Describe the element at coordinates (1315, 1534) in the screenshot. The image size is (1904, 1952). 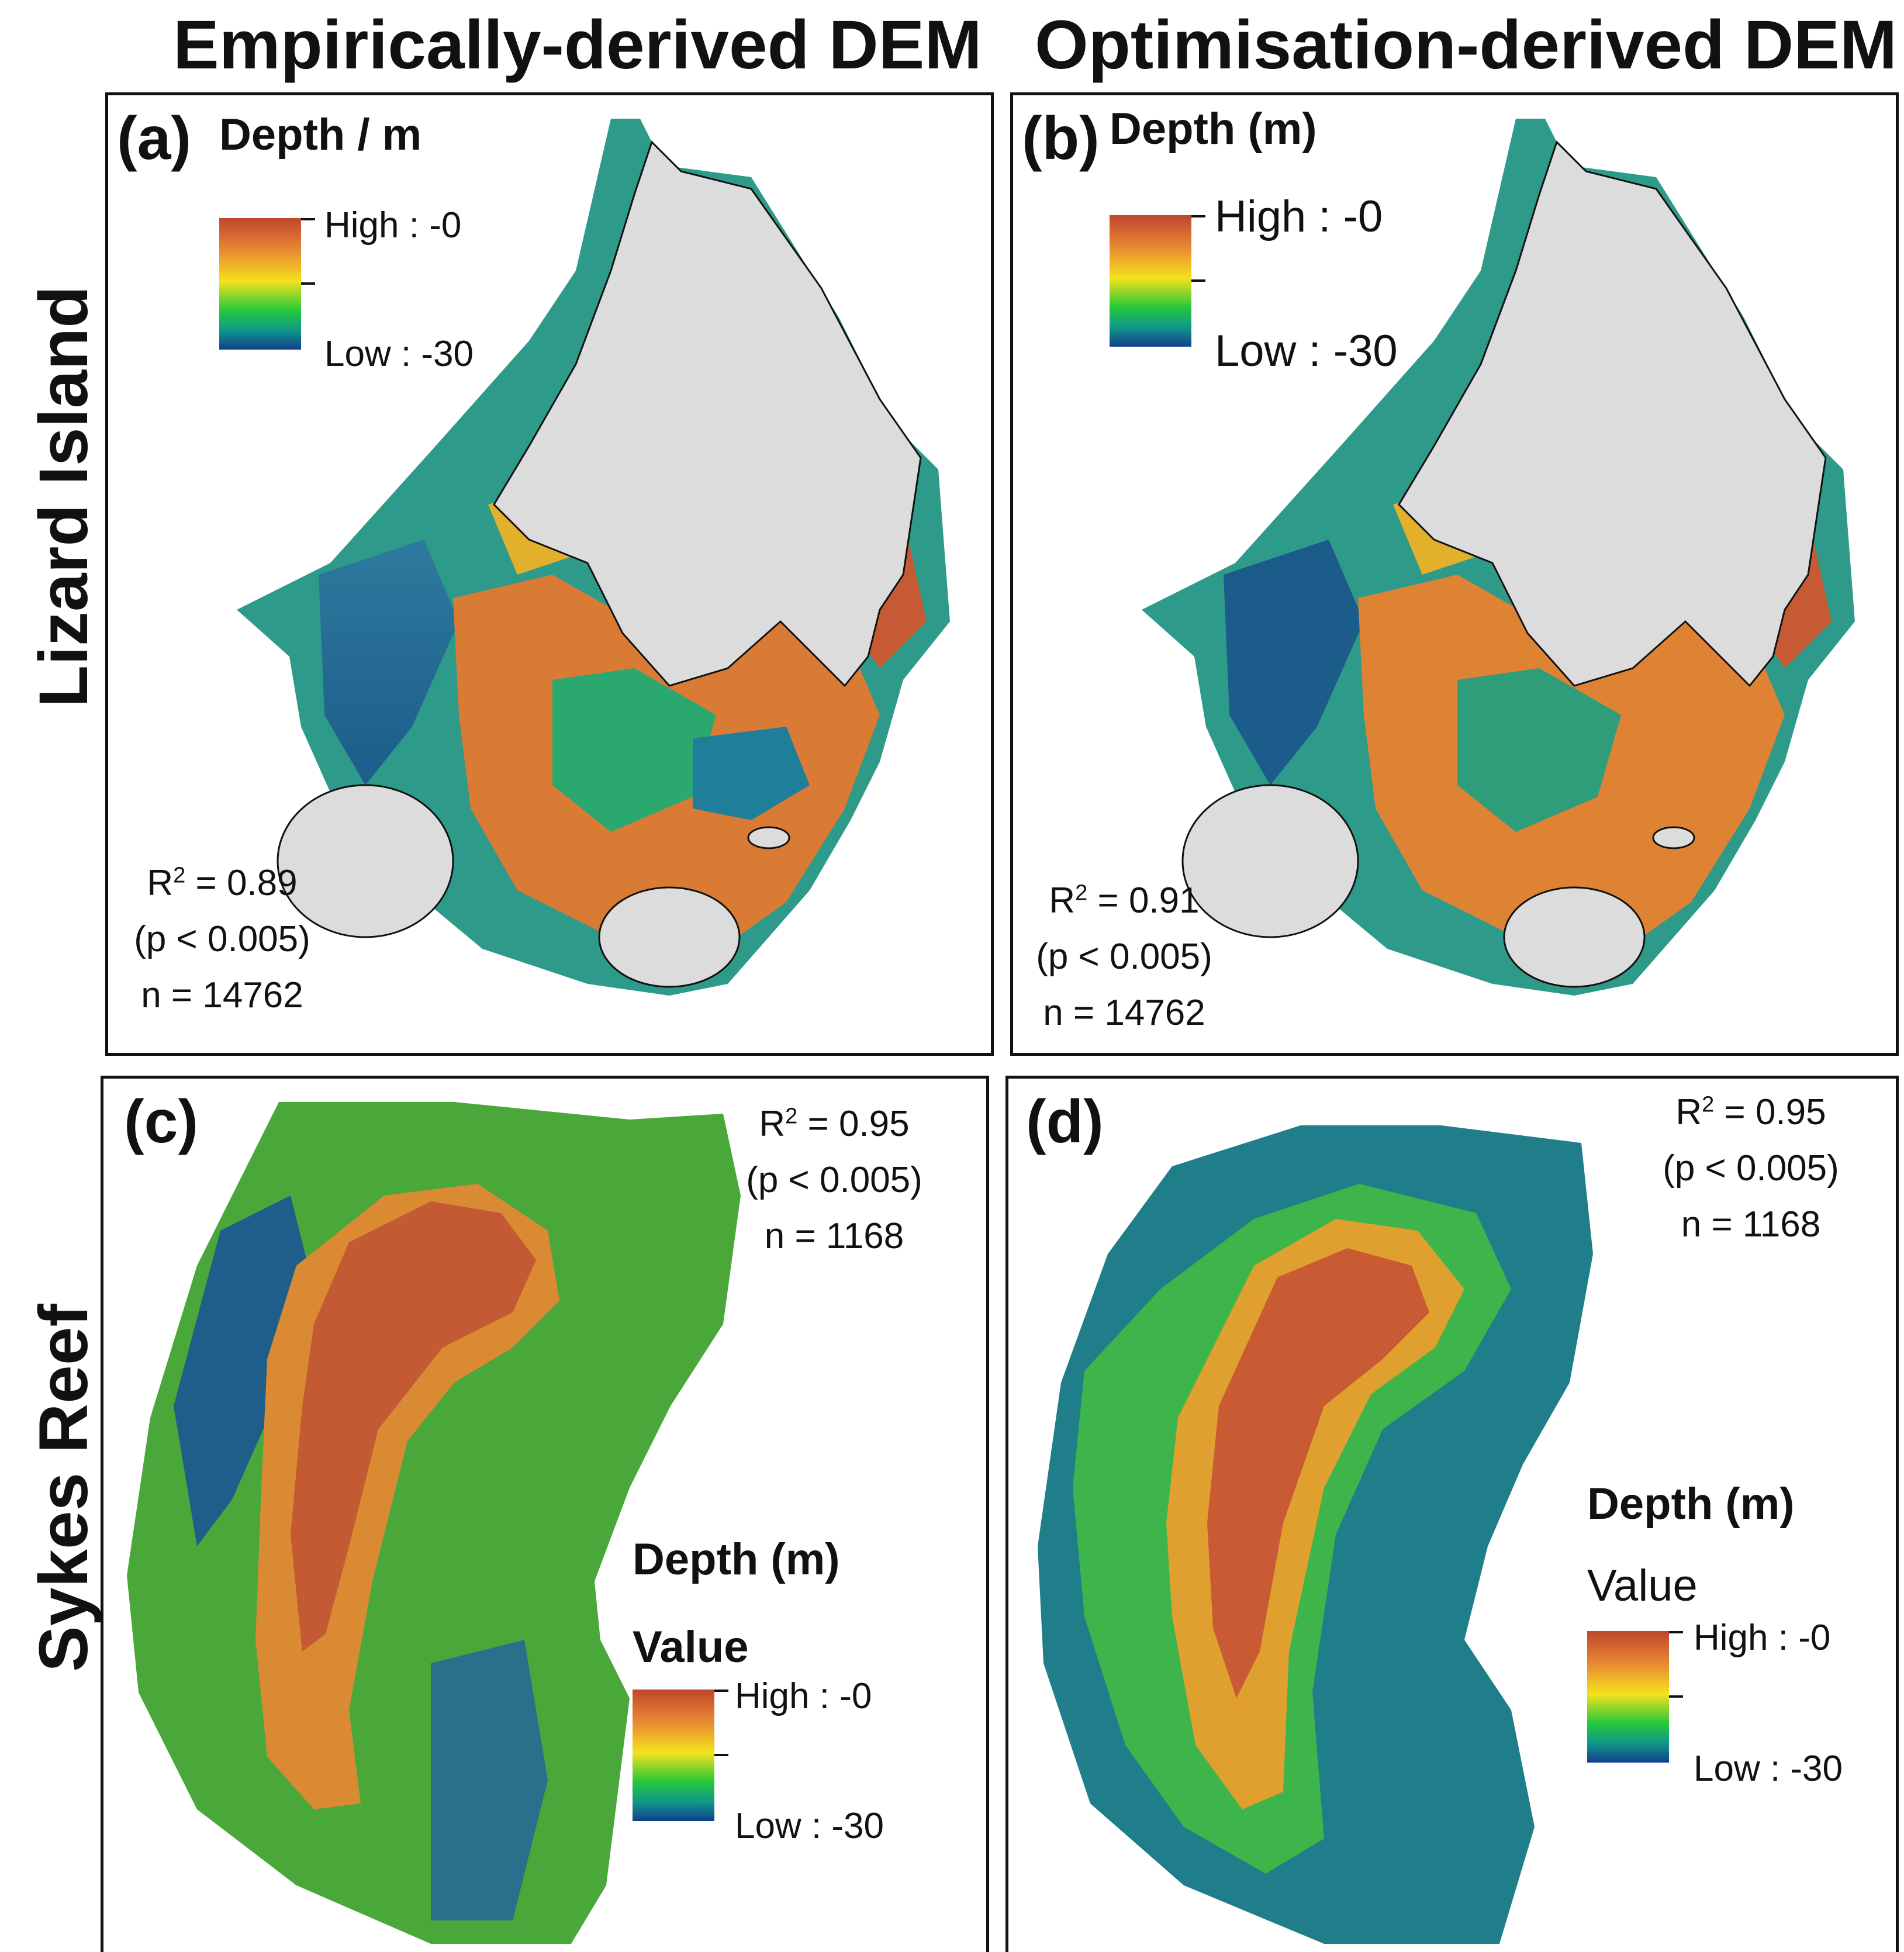
I see `sykes-reef-optimised-dem-map` at that location.